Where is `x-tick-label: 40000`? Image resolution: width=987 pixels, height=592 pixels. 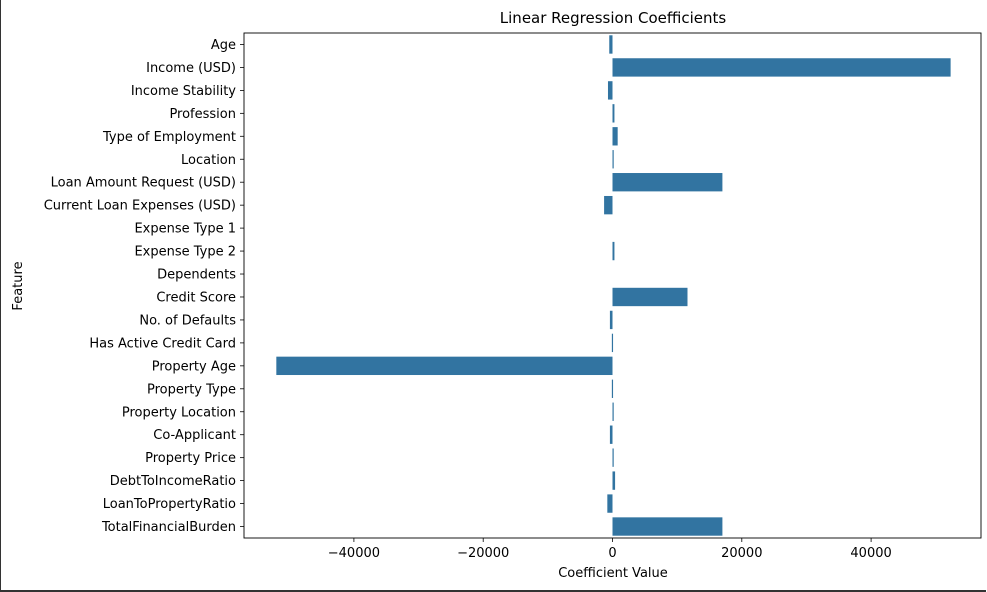
x-tick-label: 40000 is located at coordinates (870, 553).